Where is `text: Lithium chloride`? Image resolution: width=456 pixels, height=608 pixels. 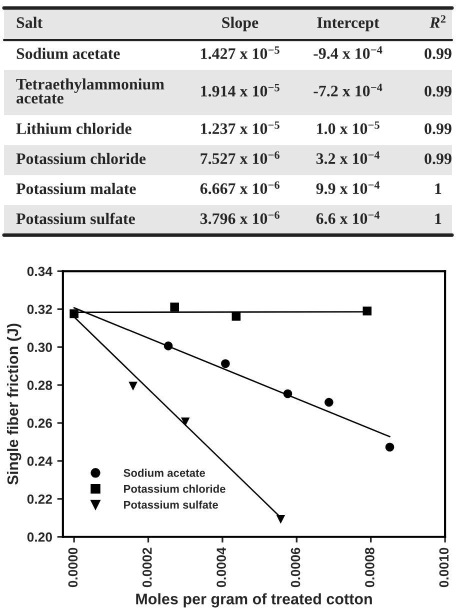 text: Lithium chloride is located at coordinates (74, 128).